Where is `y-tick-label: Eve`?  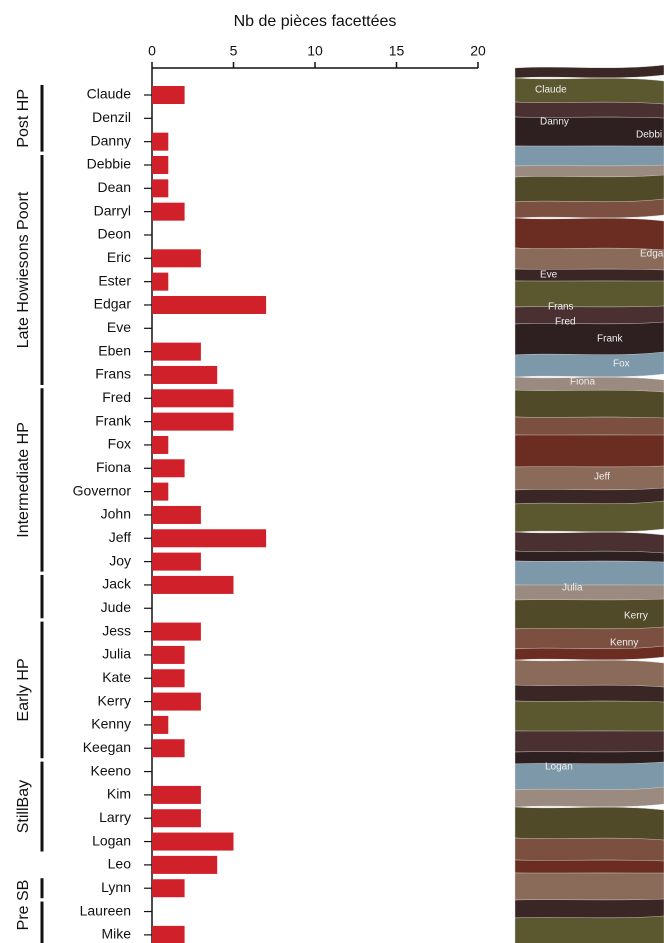 y-tick-label: Eve is located at coordinates (119, 327).